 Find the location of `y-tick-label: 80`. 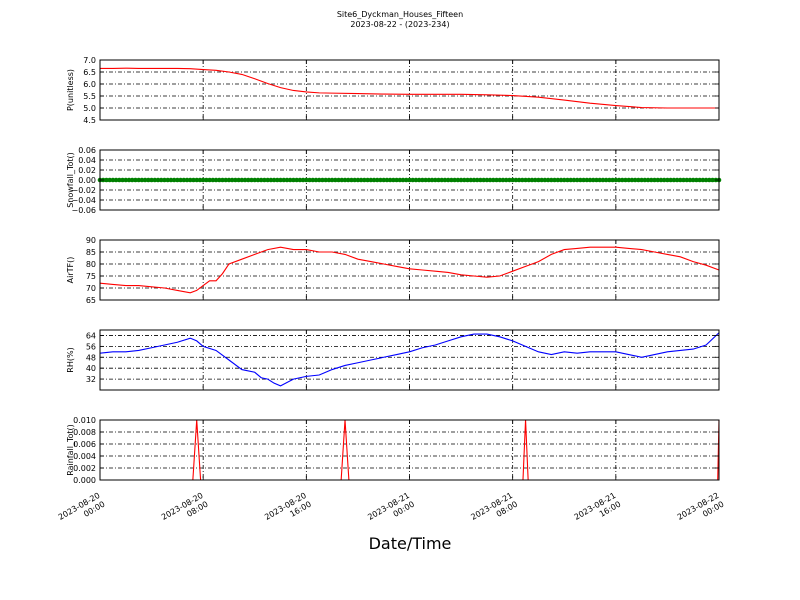

y-tick-label: 80 is located at coordinates (91, 264).